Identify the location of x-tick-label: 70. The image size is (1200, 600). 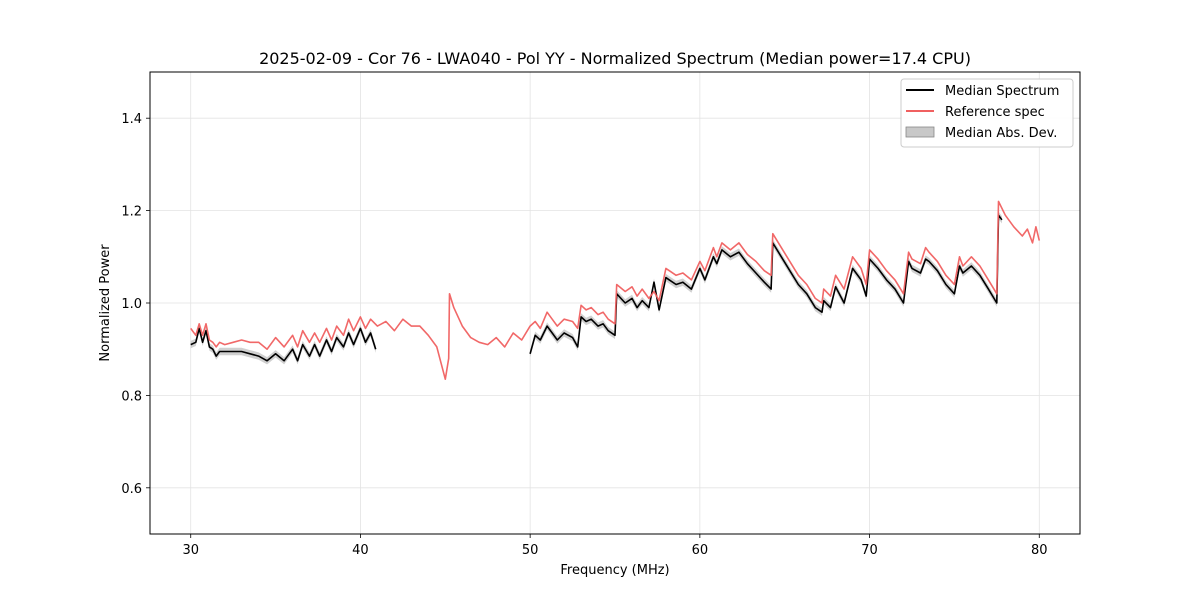
(869, 550).